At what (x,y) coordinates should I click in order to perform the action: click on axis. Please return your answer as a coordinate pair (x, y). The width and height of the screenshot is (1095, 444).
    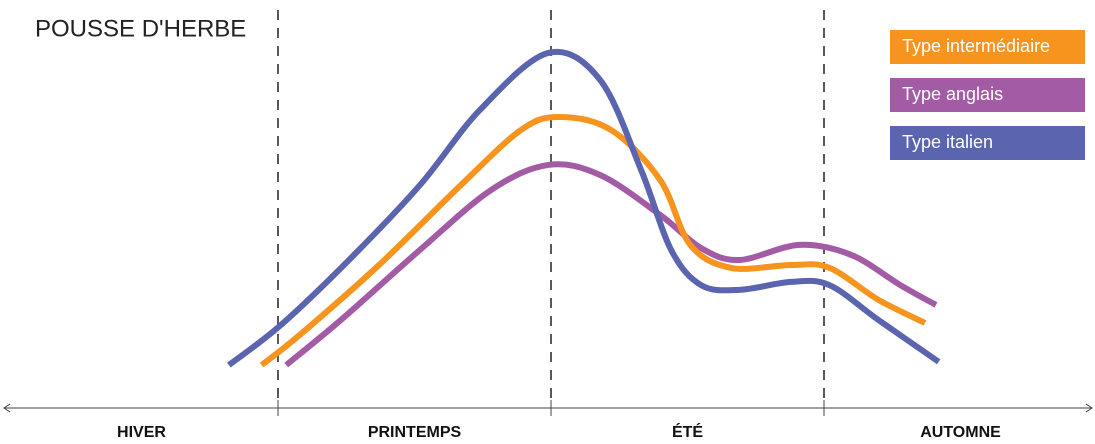
    Looking at the image, I should click on (548, 408).